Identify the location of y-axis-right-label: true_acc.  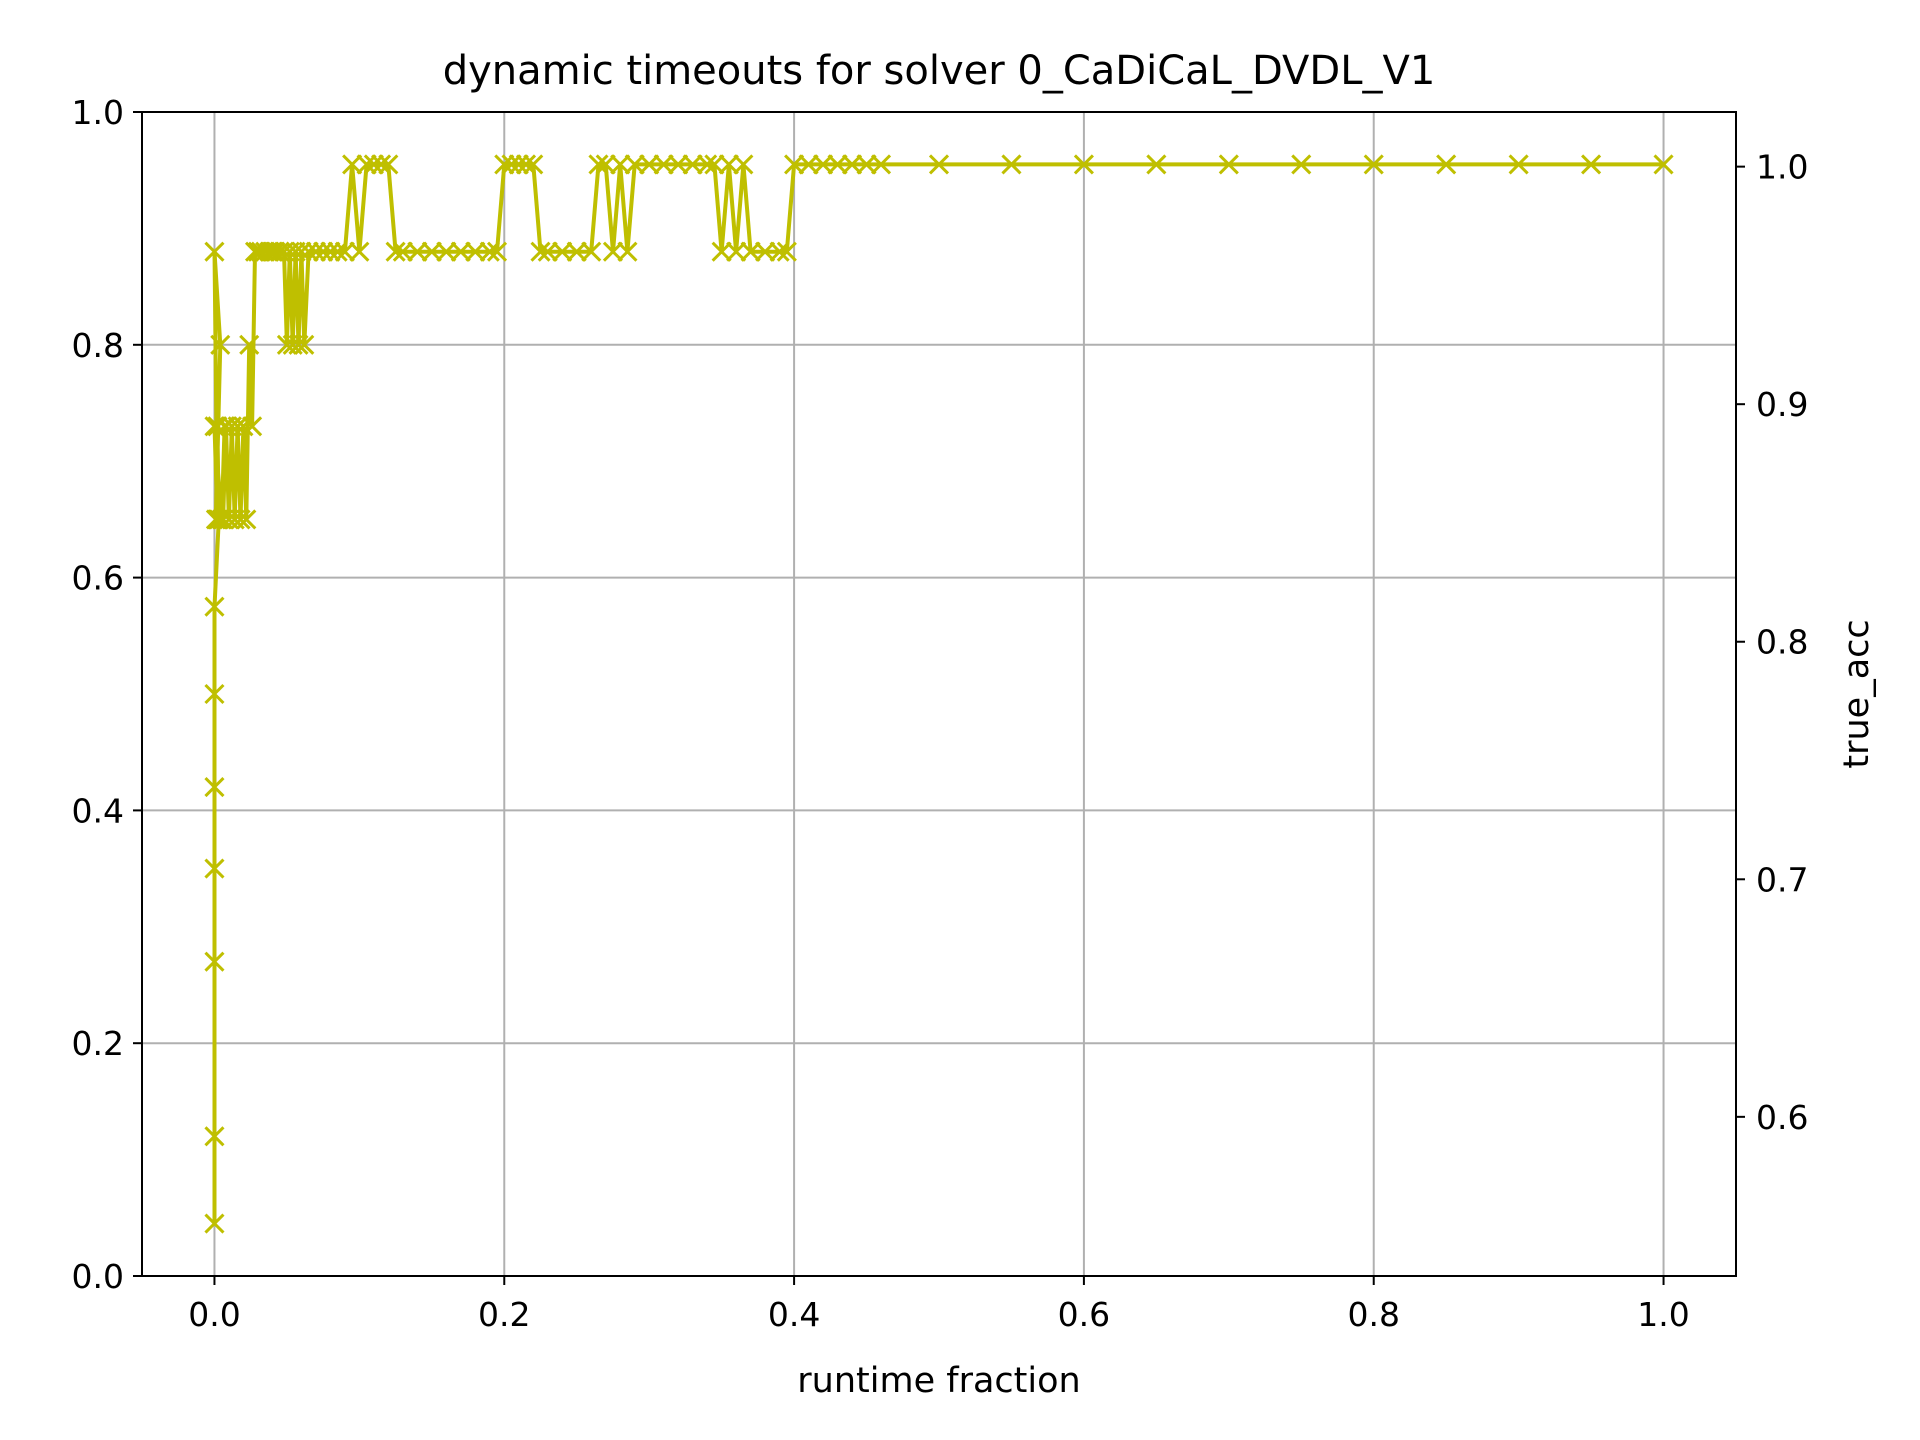
(1857, 693).